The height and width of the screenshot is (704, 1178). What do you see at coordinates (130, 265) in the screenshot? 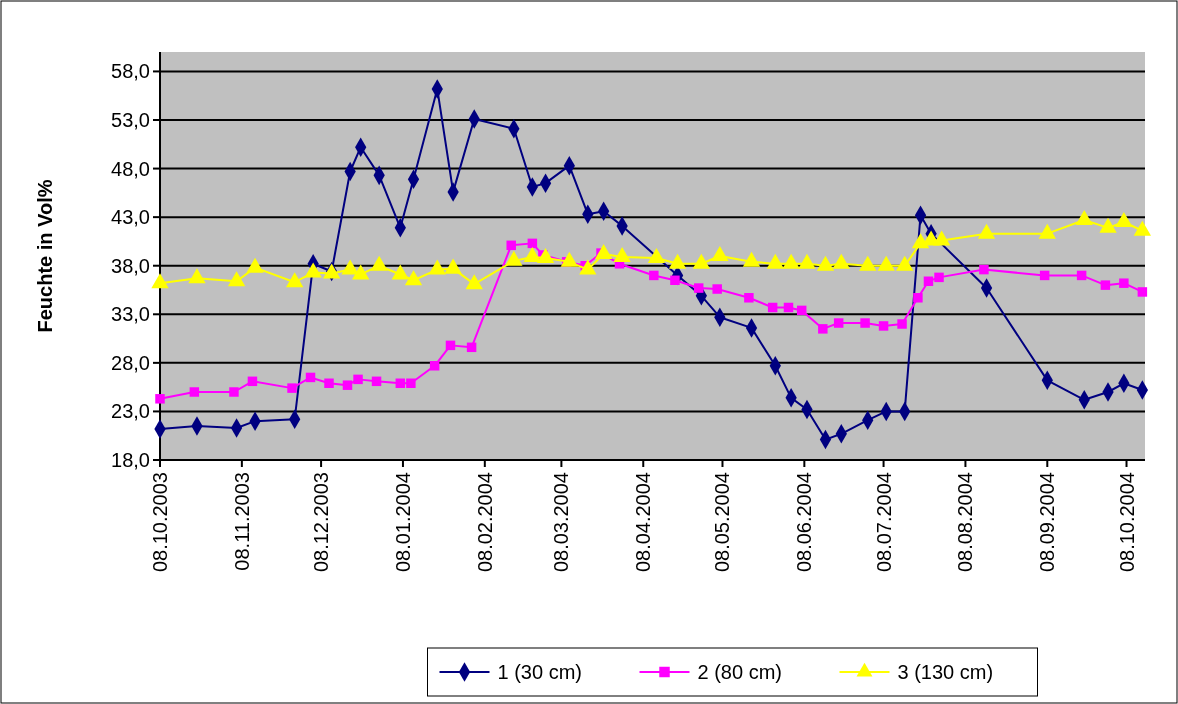
I see `y-tick-label: 38,0` at bounding box center [130, 265].